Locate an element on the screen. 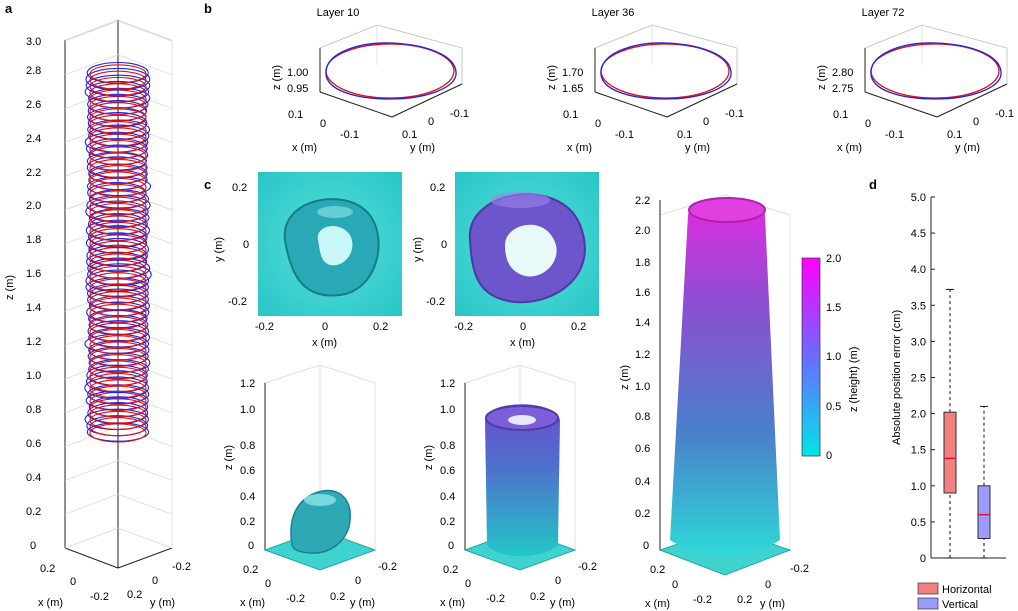 The height and width of the screenshot is (611, 1018). a-y-tick: -0.2 is located at coordinates (181, 567).